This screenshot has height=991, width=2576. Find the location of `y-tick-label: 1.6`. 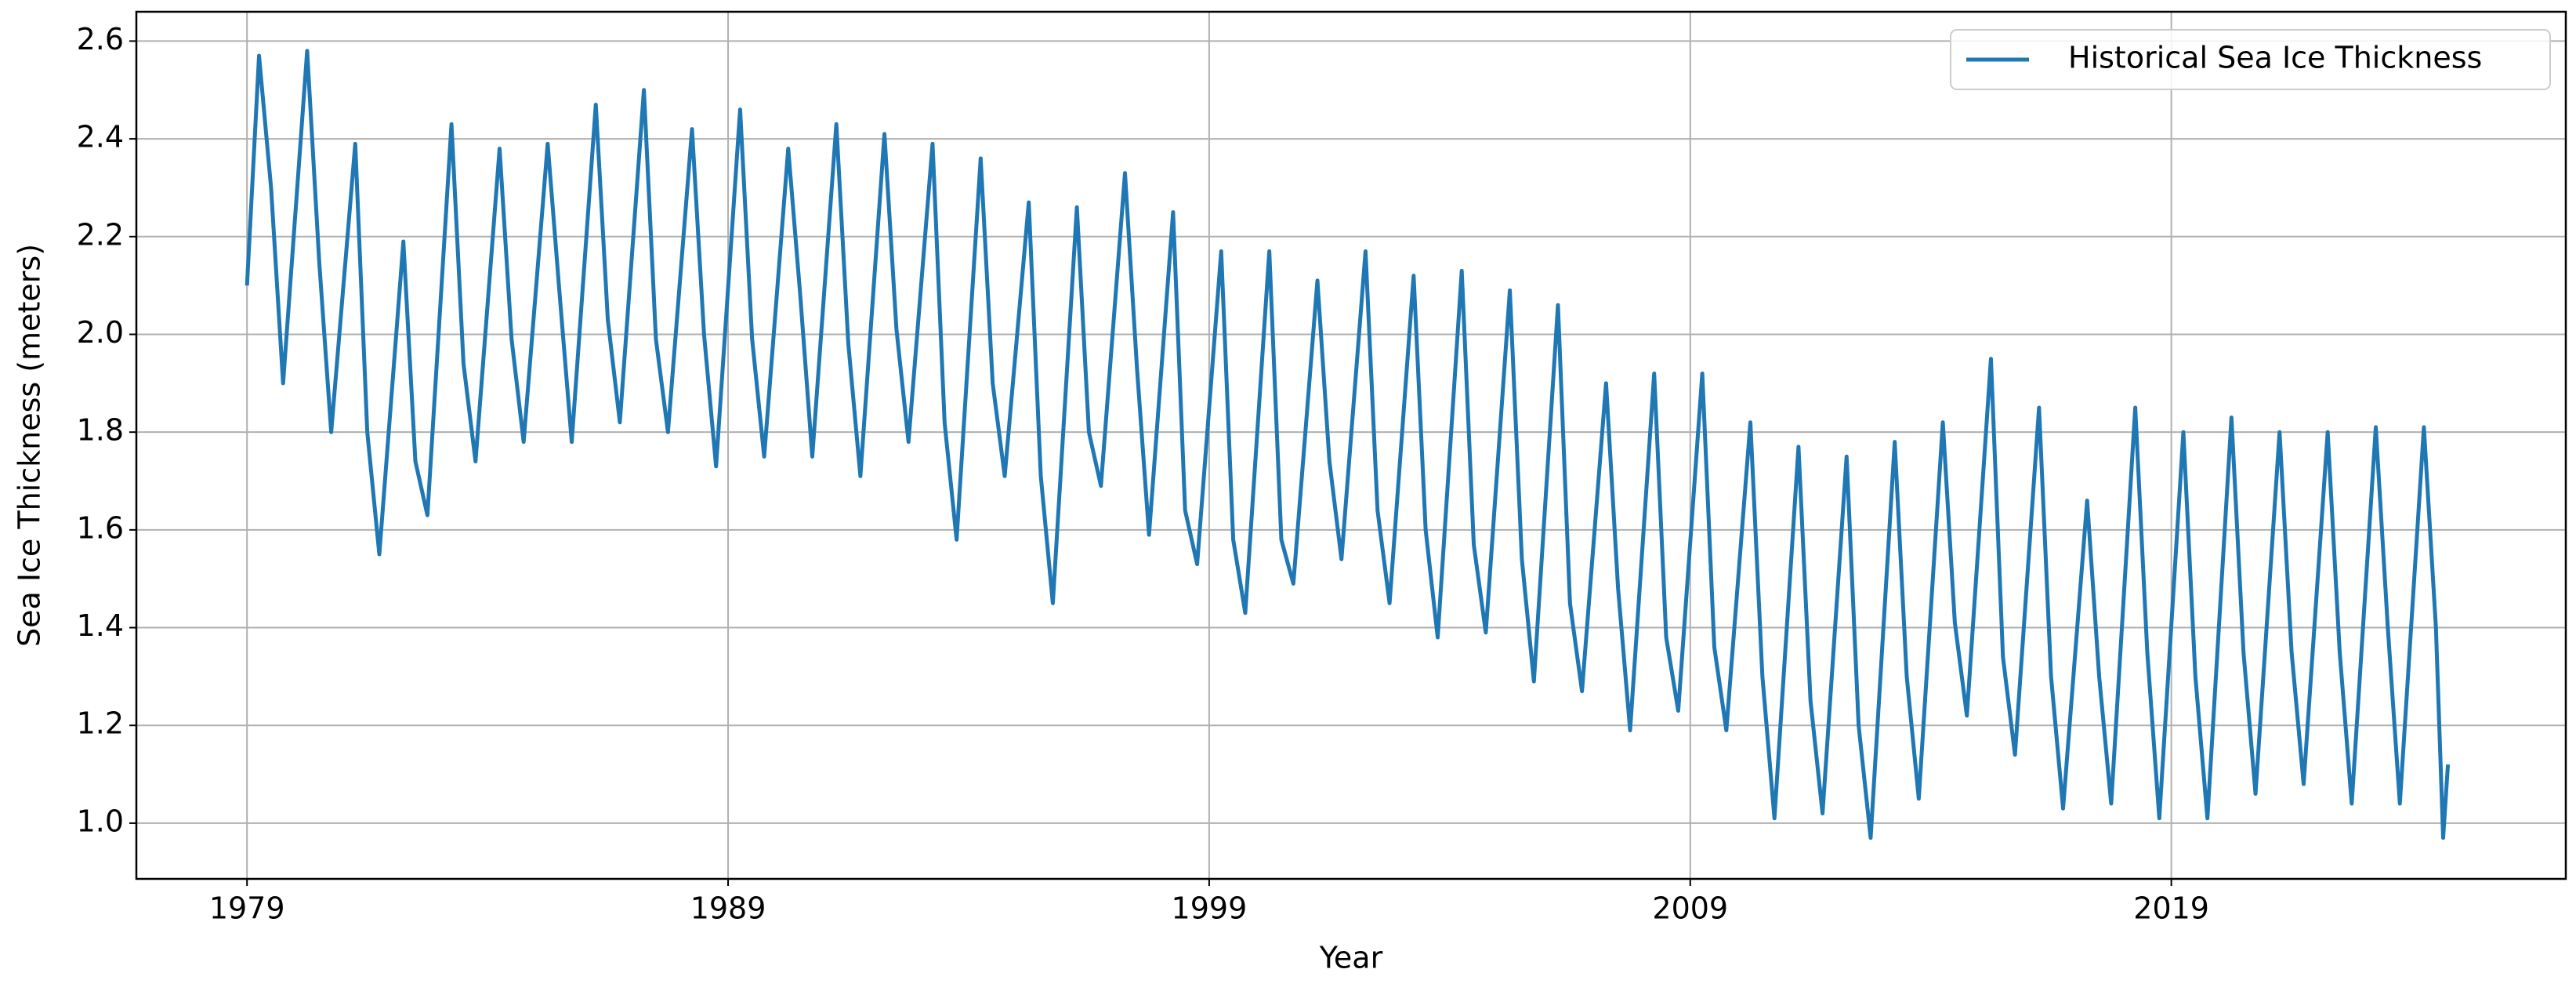

y-tick-label: 1.6 is located at coordinates (100, 527).